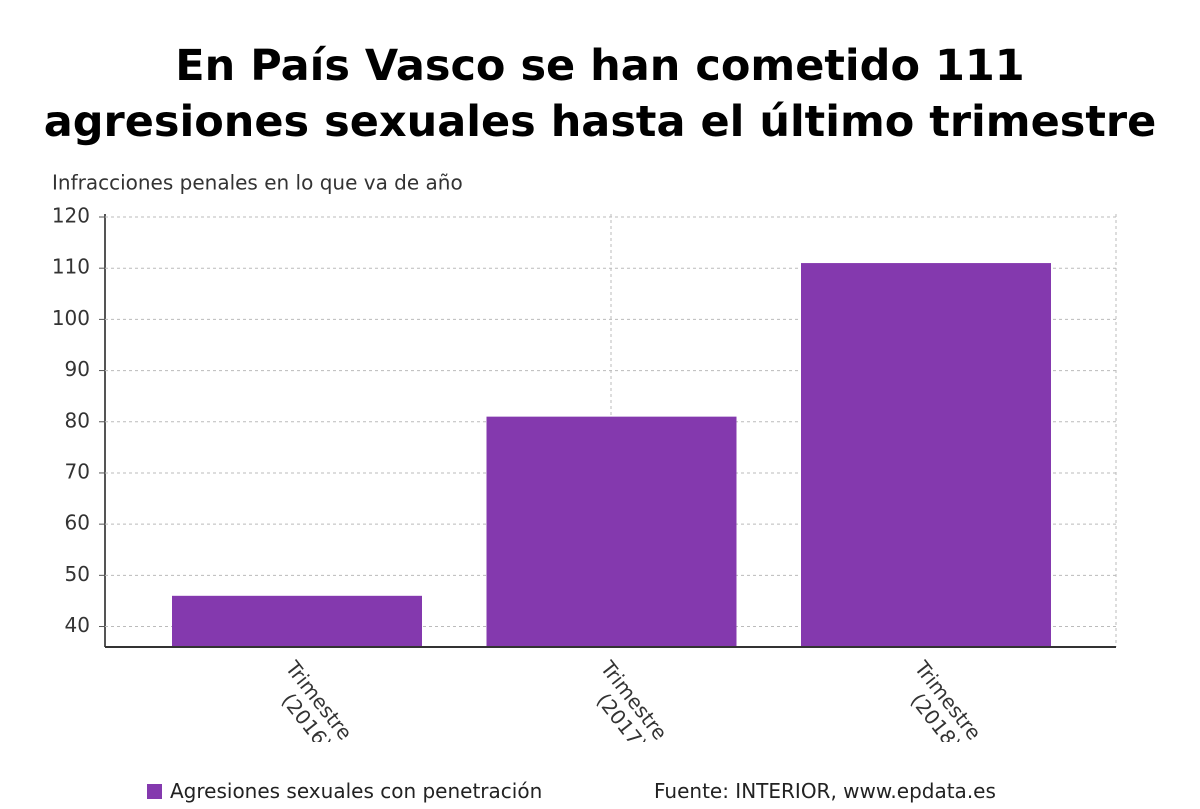 The image size is (1200, 809). I want to click on chart-subtitle: Infracciones penales en lo que va de año, so click(257, 183).